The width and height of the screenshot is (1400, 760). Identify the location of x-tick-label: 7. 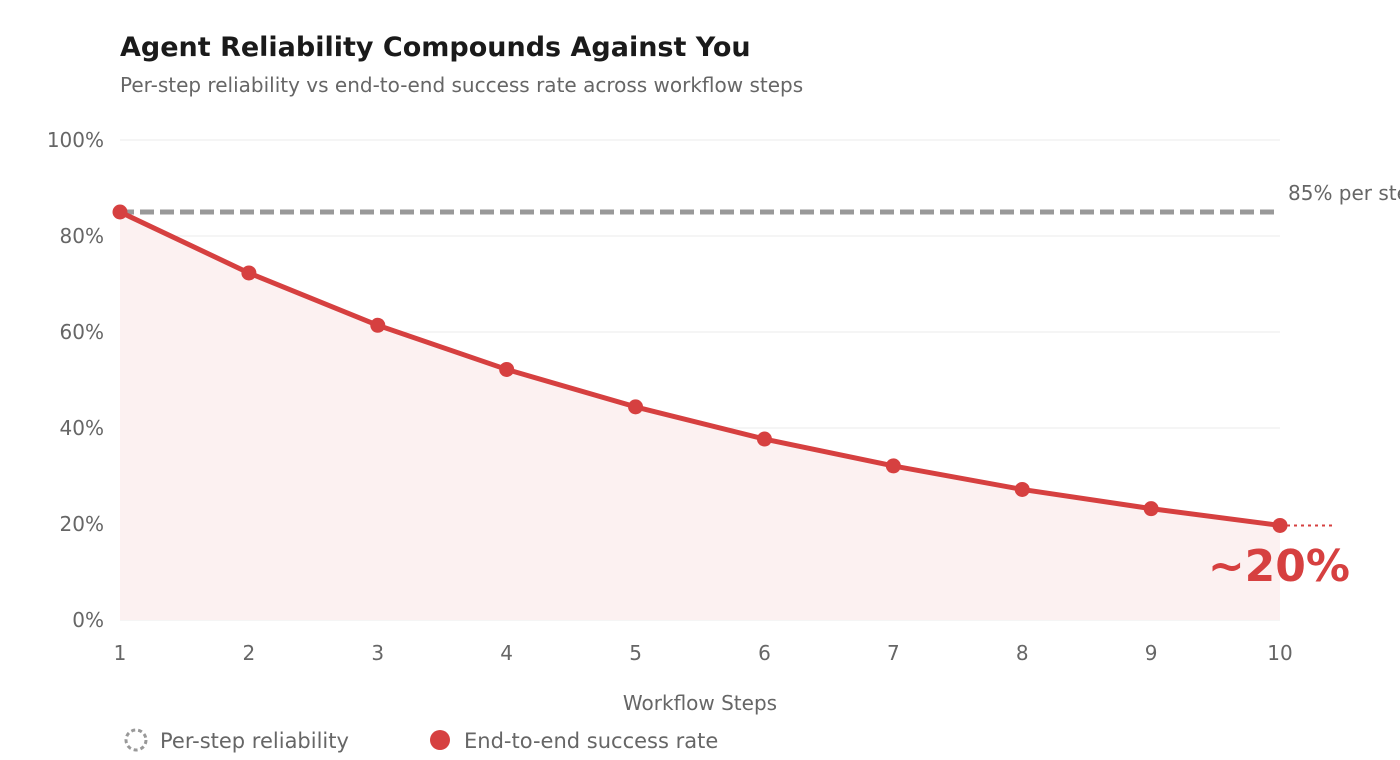
(893, 653).